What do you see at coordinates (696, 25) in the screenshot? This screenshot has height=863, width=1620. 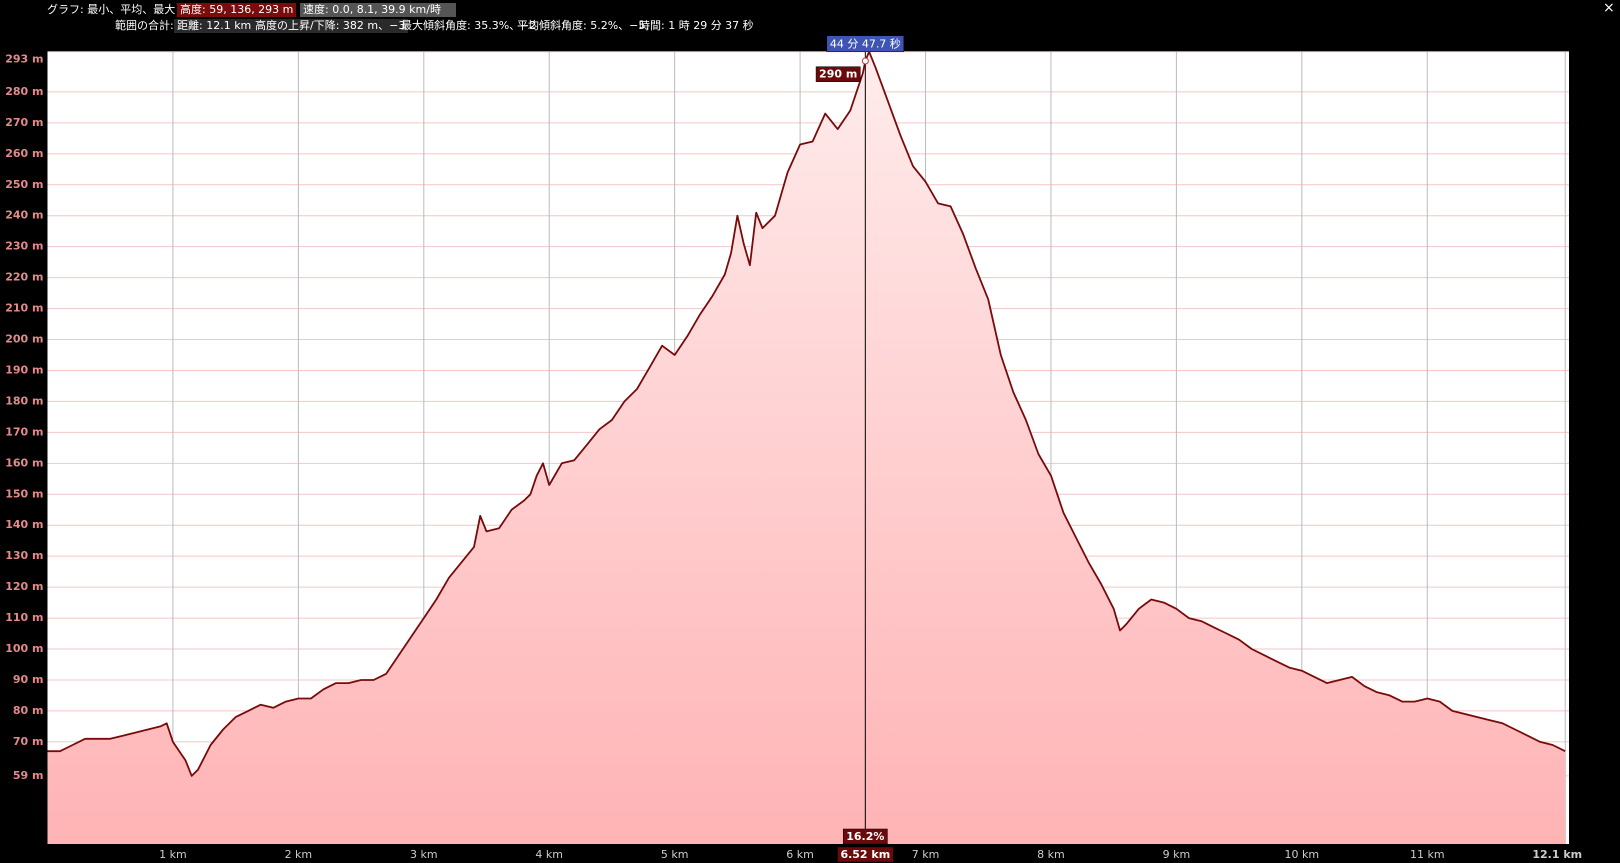 I see `time-stat: 時間: 1 時 29 分 37 秒` at bounding box center [696, 25].